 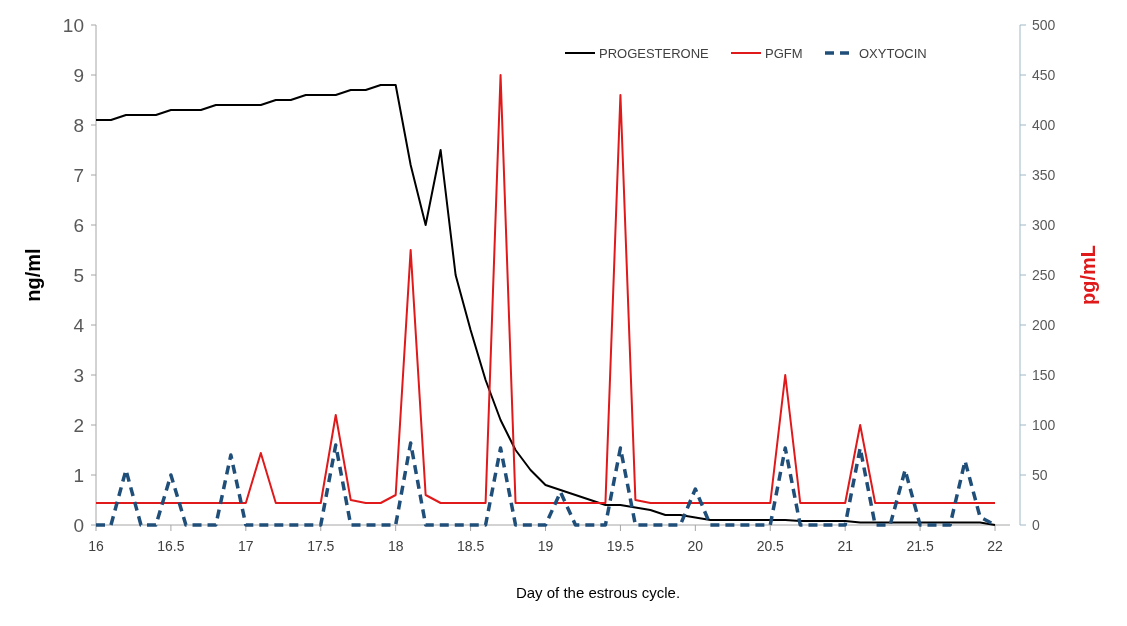 I want to click on legend-label: PGFM, so click(x=784, y=53).